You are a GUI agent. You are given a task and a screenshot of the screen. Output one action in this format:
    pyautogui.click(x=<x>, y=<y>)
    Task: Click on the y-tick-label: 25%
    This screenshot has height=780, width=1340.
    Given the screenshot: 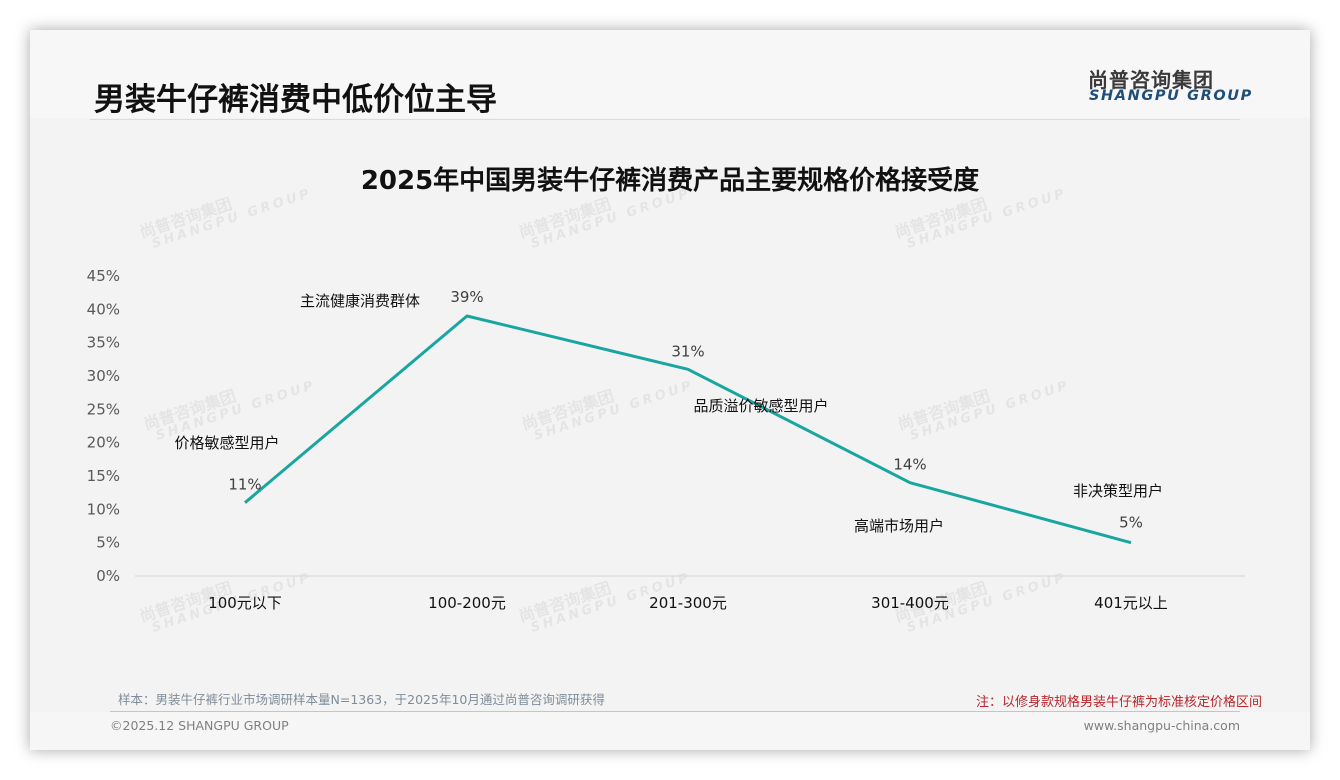 What is the action you would take?
    pyautogui.click(x=103, y=409)
    